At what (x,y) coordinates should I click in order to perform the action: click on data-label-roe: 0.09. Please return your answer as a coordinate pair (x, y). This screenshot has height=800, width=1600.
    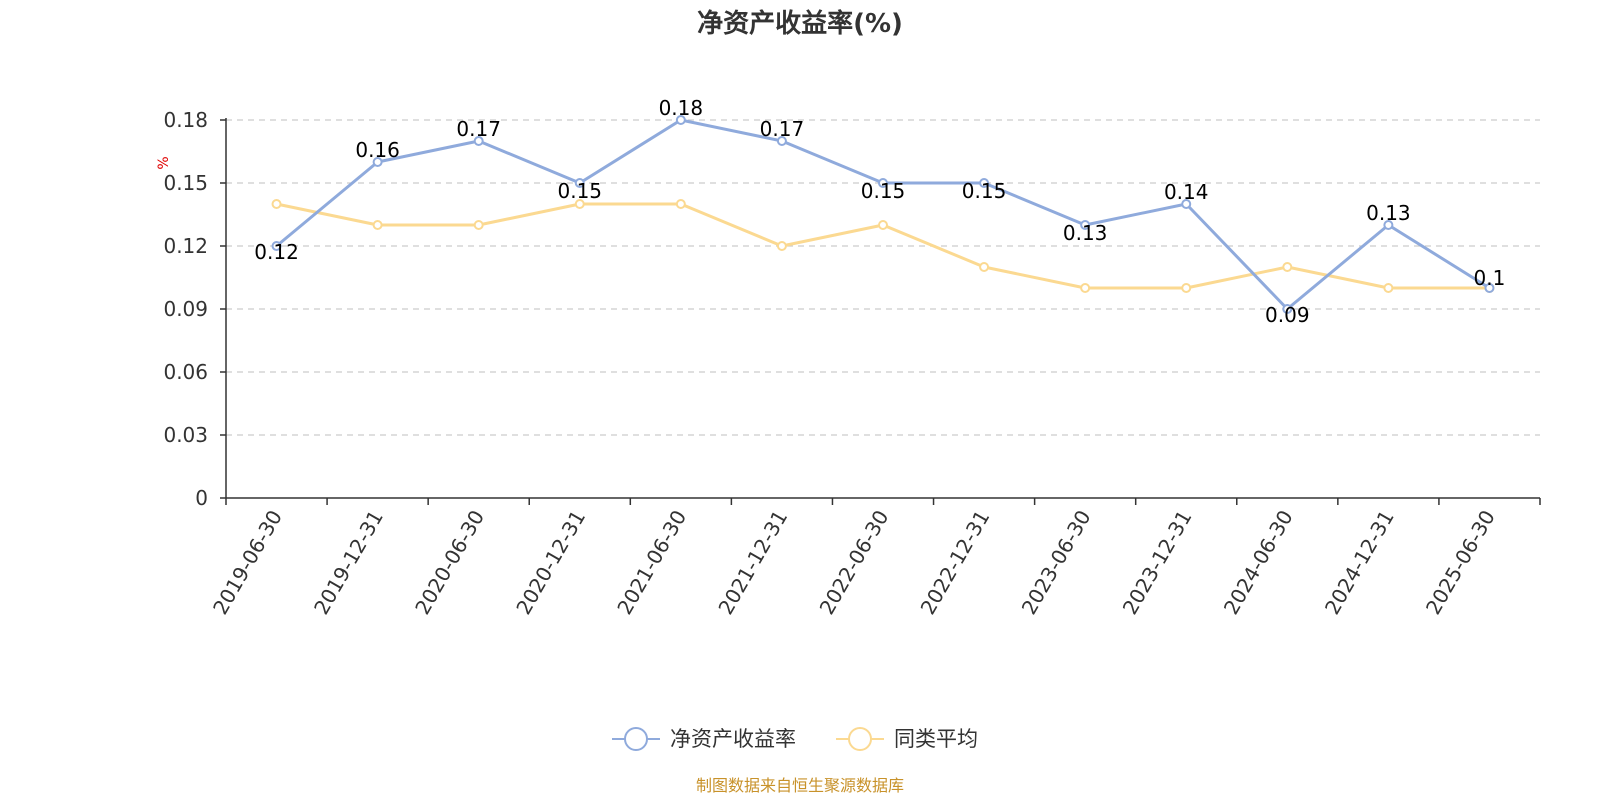
    Looking at the image, I should click on (1287, 315).